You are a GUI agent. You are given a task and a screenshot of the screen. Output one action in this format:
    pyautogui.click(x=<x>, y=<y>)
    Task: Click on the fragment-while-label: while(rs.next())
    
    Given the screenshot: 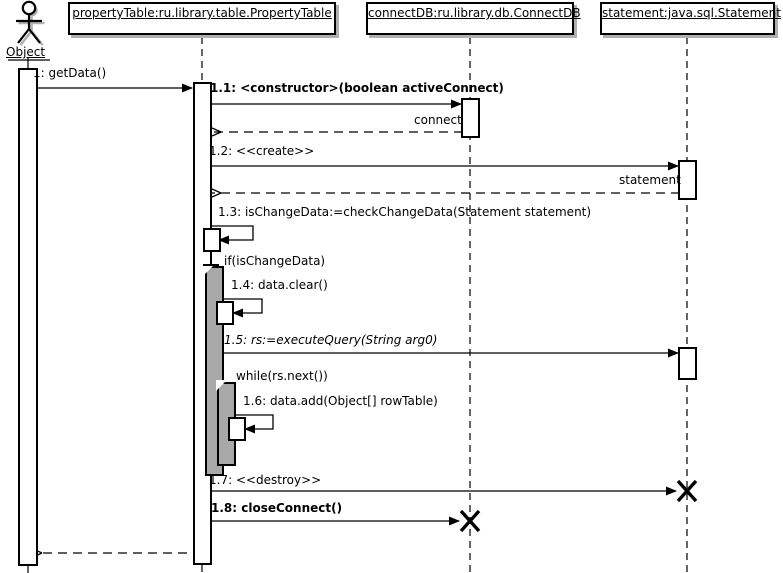 What is the action you would take?
    pyautogui.click(x=282, y=376)
    